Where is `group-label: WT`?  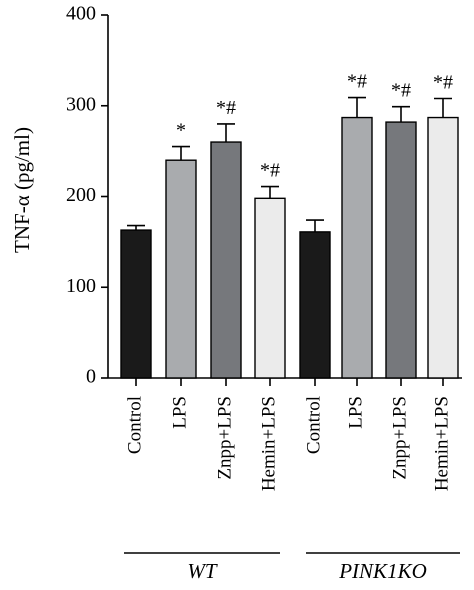 group-label: WT is located at coordinates (202, 571).